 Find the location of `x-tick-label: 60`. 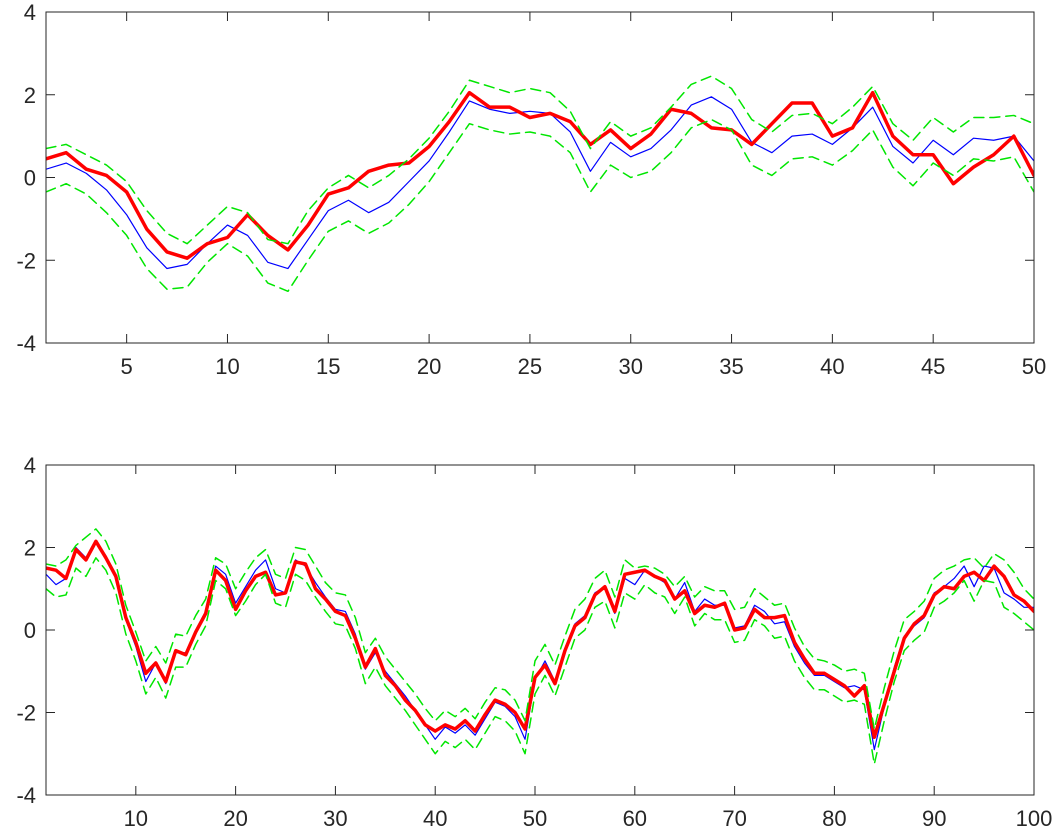

x-tick-label: 60 is located at coordinates (635, 818).